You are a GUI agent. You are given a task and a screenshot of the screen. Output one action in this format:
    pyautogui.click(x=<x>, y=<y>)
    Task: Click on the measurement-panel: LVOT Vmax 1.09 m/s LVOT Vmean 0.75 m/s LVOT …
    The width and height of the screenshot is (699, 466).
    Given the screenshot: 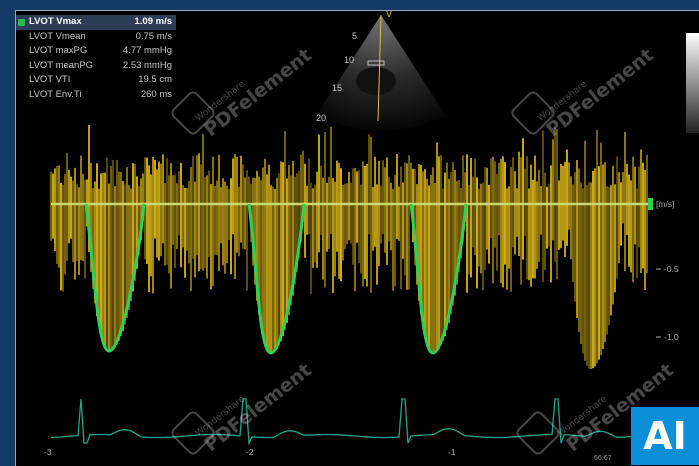 What is the action you would take?
    pyautogui.click(x=96, y=58)
    